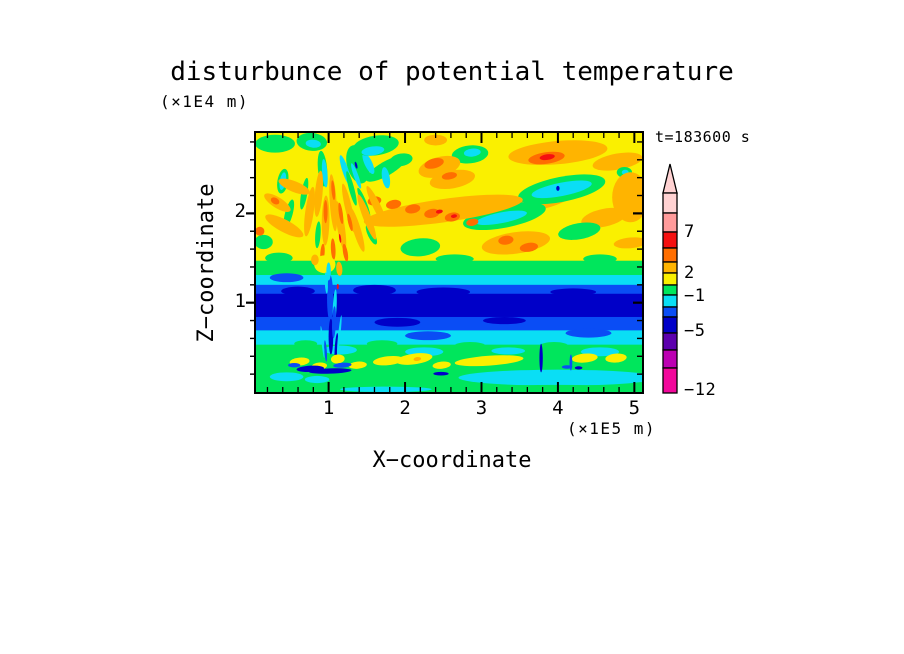 Image resolution: width=904 pixels, height=654 pixels. I want to click on x-tick-label: 5, so click(634, 408).